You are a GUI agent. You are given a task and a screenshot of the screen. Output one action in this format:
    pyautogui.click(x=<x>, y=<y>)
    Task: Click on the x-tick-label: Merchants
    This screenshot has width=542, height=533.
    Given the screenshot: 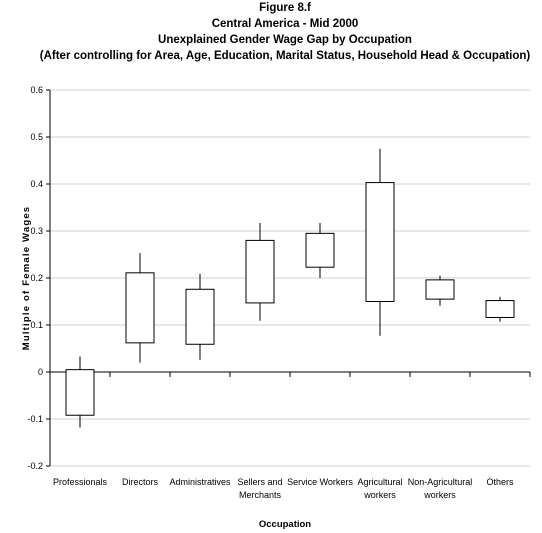 What is the action you would take?
    pyautogui.click(x=260, y=495)
    